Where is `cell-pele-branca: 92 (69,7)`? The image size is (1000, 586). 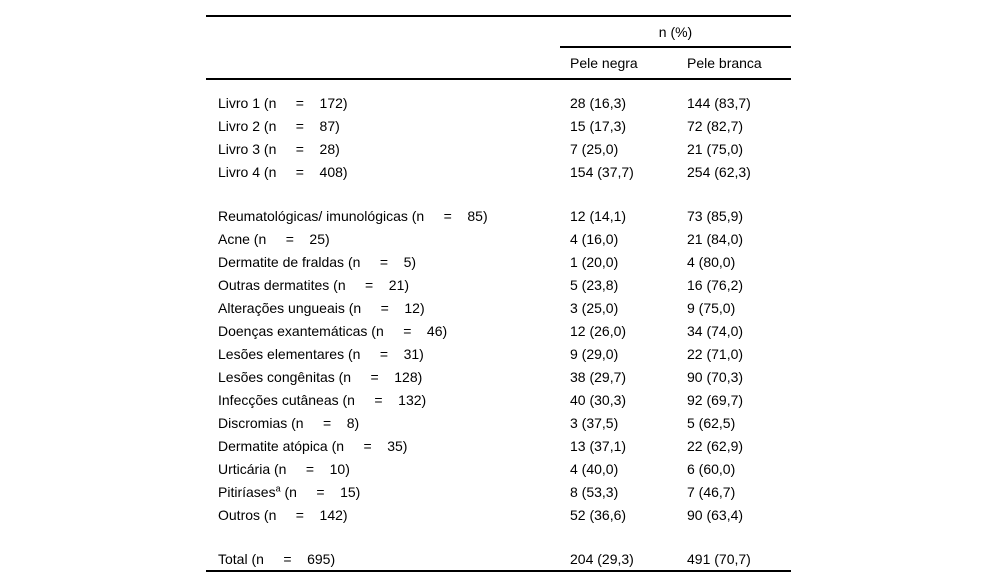
cell-pele-branca: 92 (69,7) is located at coordinates (715, 399).